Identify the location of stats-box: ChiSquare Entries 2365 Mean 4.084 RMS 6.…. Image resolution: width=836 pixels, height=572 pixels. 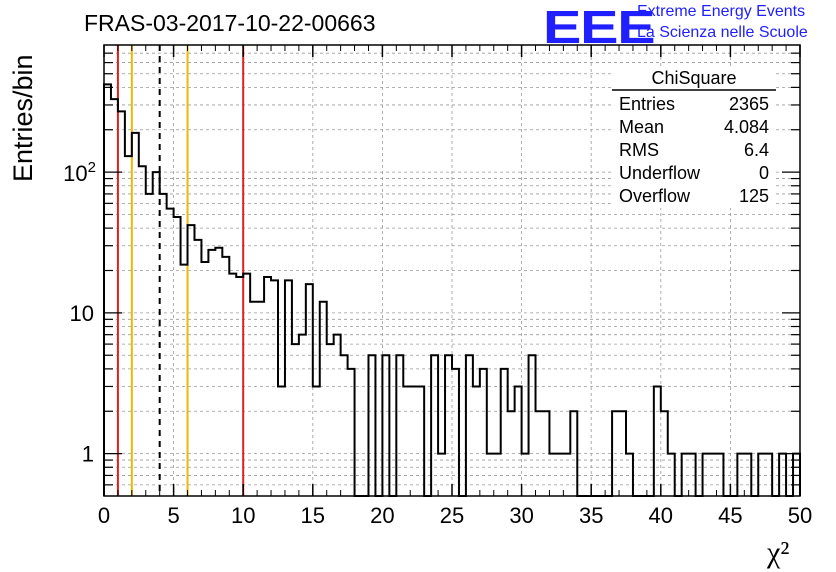
(694, 138).